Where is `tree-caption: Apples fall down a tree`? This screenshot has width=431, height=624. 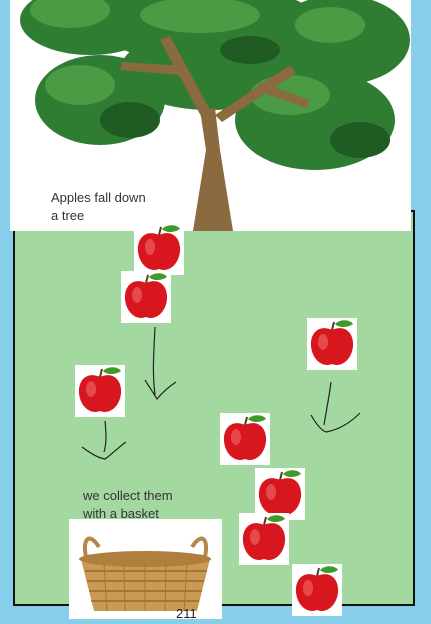 tree-caption: Apples fall down a tree is located at coordinates (98, 206).